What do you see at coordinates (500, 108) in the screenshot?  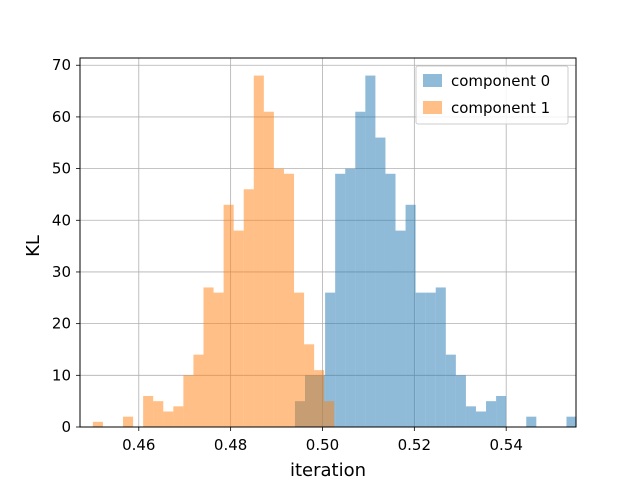 I see `legend-label: component 1` at bounding box center [500, 108].